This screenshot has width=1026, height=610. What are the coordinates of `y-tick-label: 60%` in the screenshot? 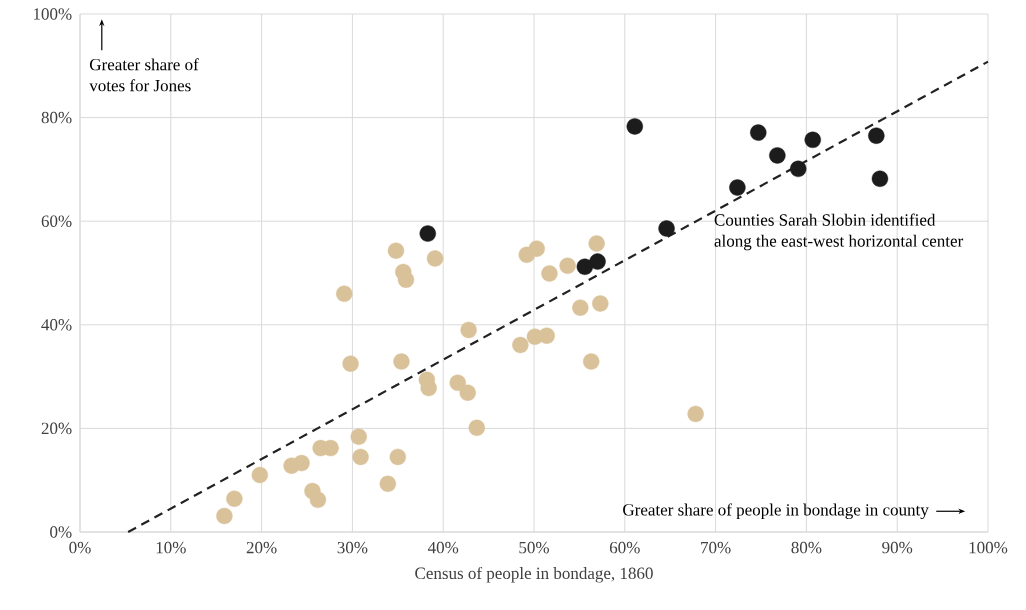 It's located at (56, 221).